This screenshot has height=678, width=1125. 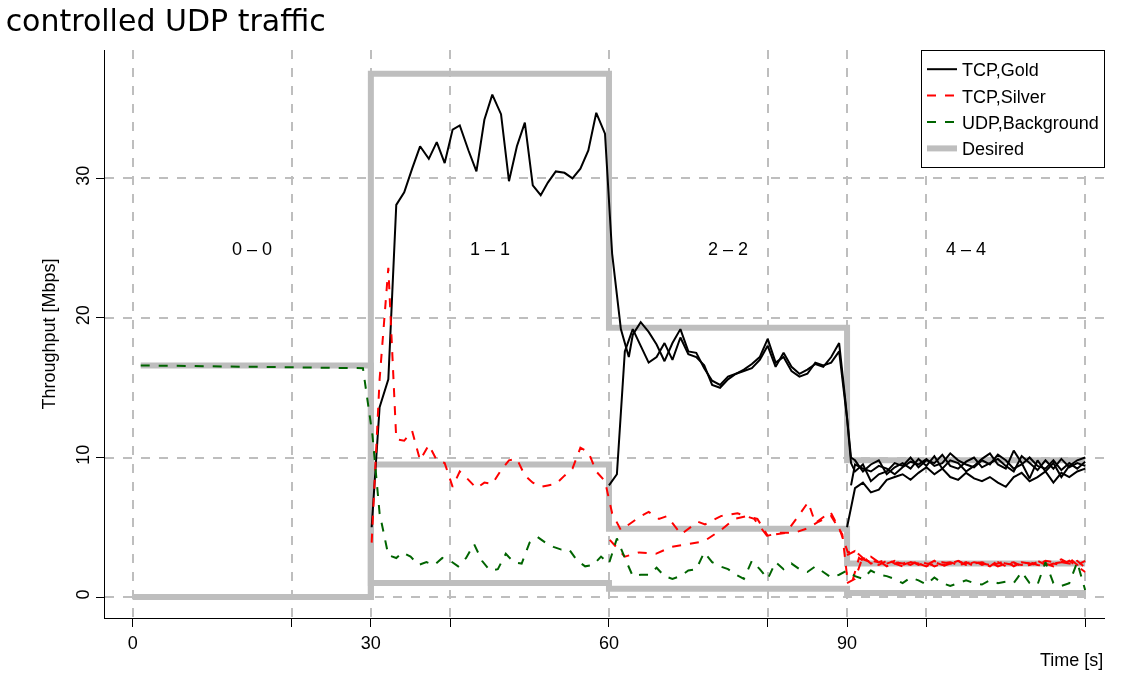 What do you see at coordinates (1004, 96) in the screenshot?
I see `legend-label: TCP,Silver` at bounding box center [1004, 96].